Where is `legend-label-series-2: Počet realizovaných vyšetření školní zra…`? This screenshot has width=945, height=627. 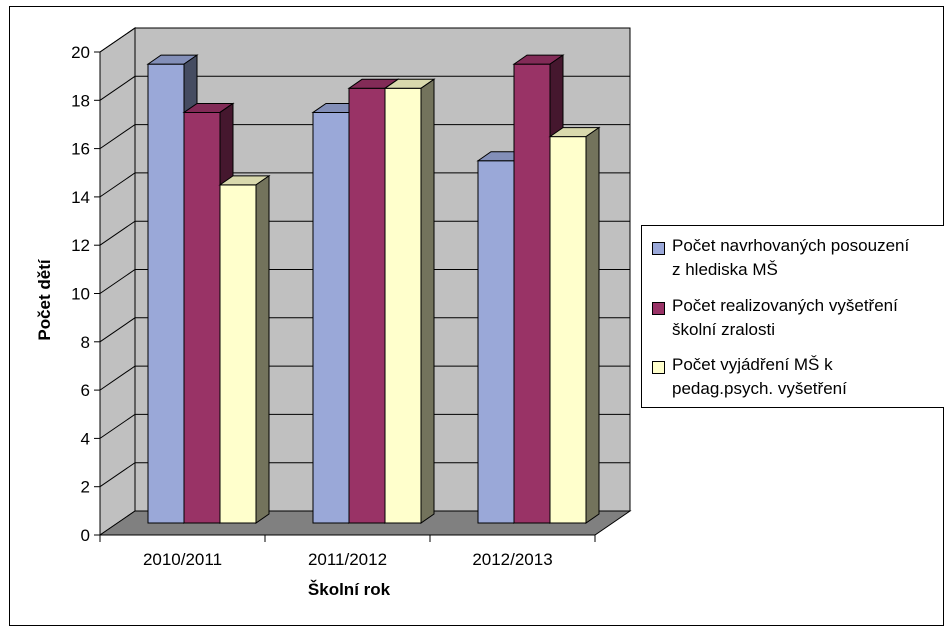 legend-label-series-2: Počet realizovaných vyšetření školní zra… is located at coordinates (785, 317).